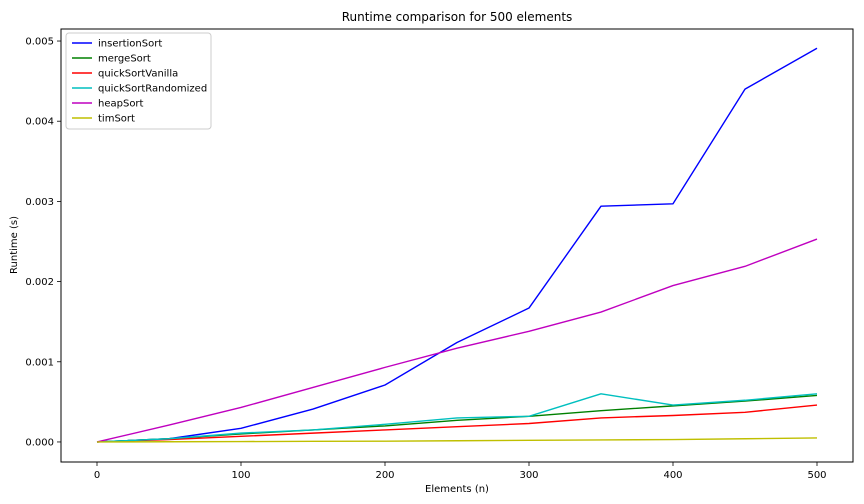 The width and height of the screenshot is (864, 504). Describe the element at coordinates (39, 122) in the screenshot. I see `y-tick-label: 0.004` at that location.